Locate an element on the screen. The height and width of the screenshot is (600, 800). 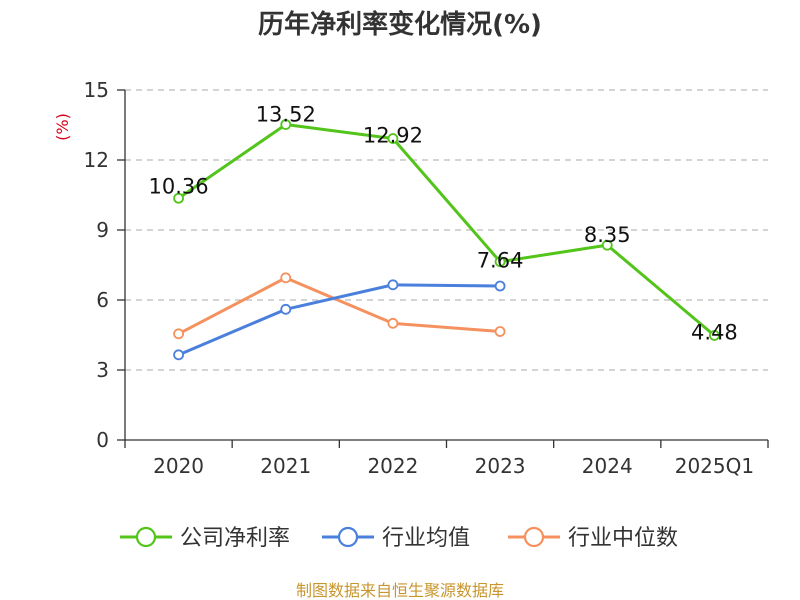
legend-item: 公司净利率 is located at coordinates (205, 538).